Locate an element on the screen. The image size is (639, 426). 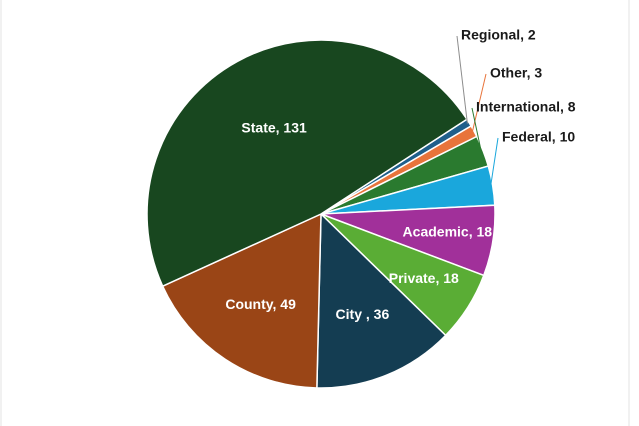
data-label-international: International, 8 is located at coordinates (526, 107).